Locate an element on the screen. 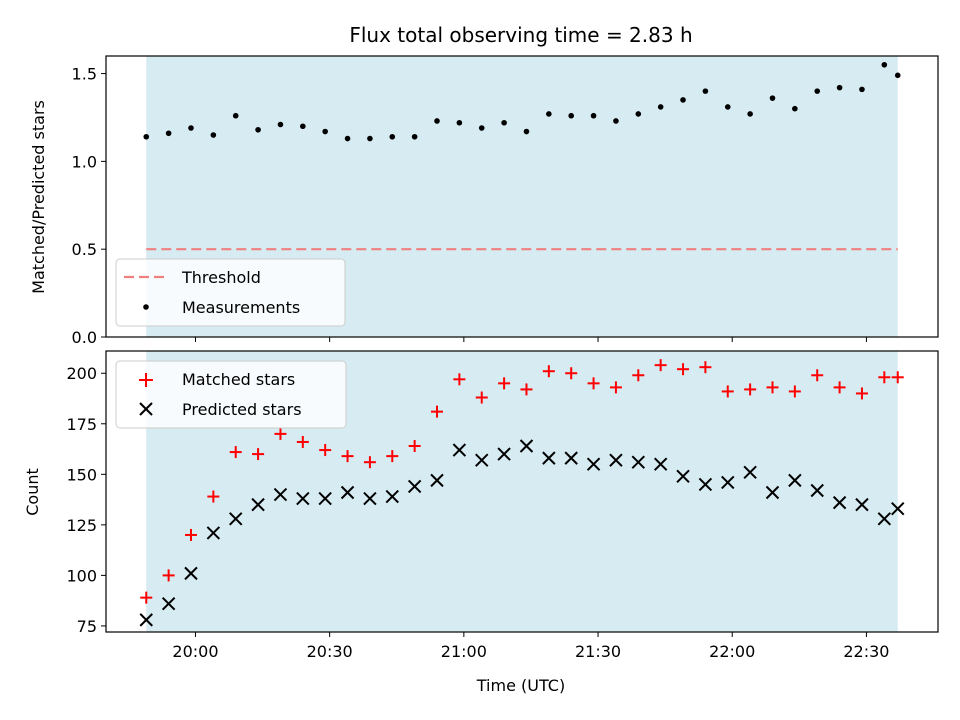 This screenshot has height=720, width=960. y-tick-label: 0.5 is located at coordinates (84, 249).